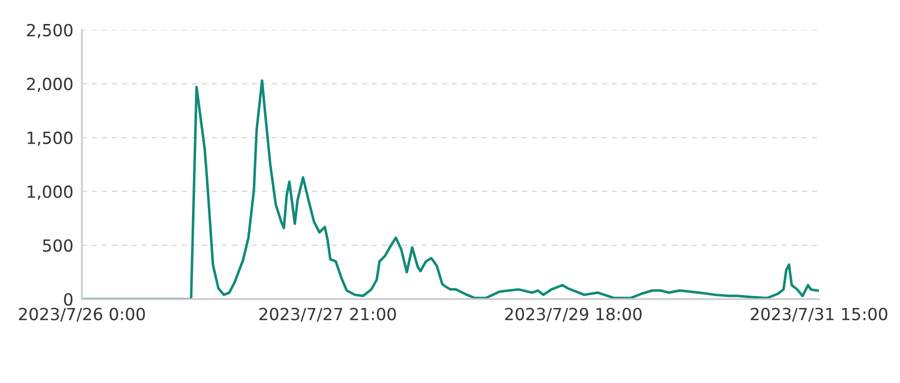 The width and height of the screenshot is (900, 383). What do you see at coordinates (57, 245) in the screenshot?
I see `y-tick-label: 500` at bounding box center [57, 245].